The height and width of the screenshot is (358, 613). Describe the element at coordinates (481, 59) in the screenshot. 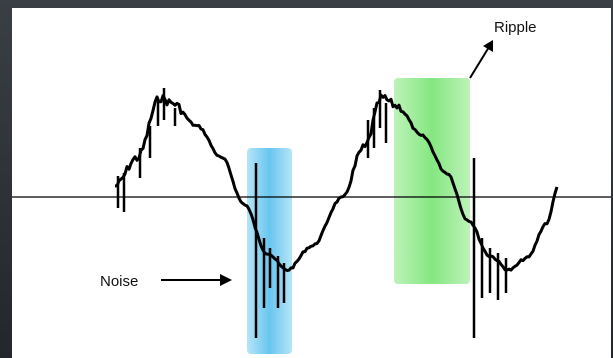

I see `ripple-arrow` at that location.